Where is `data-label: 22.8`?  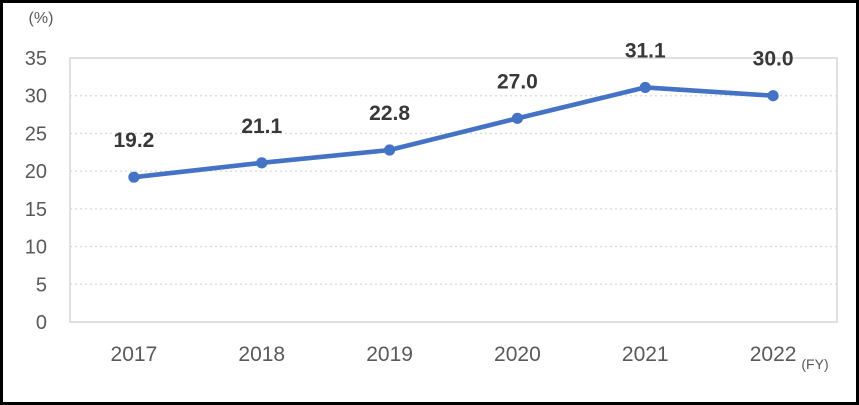
data-label: 22.8 is located at coordinates (389, 113).